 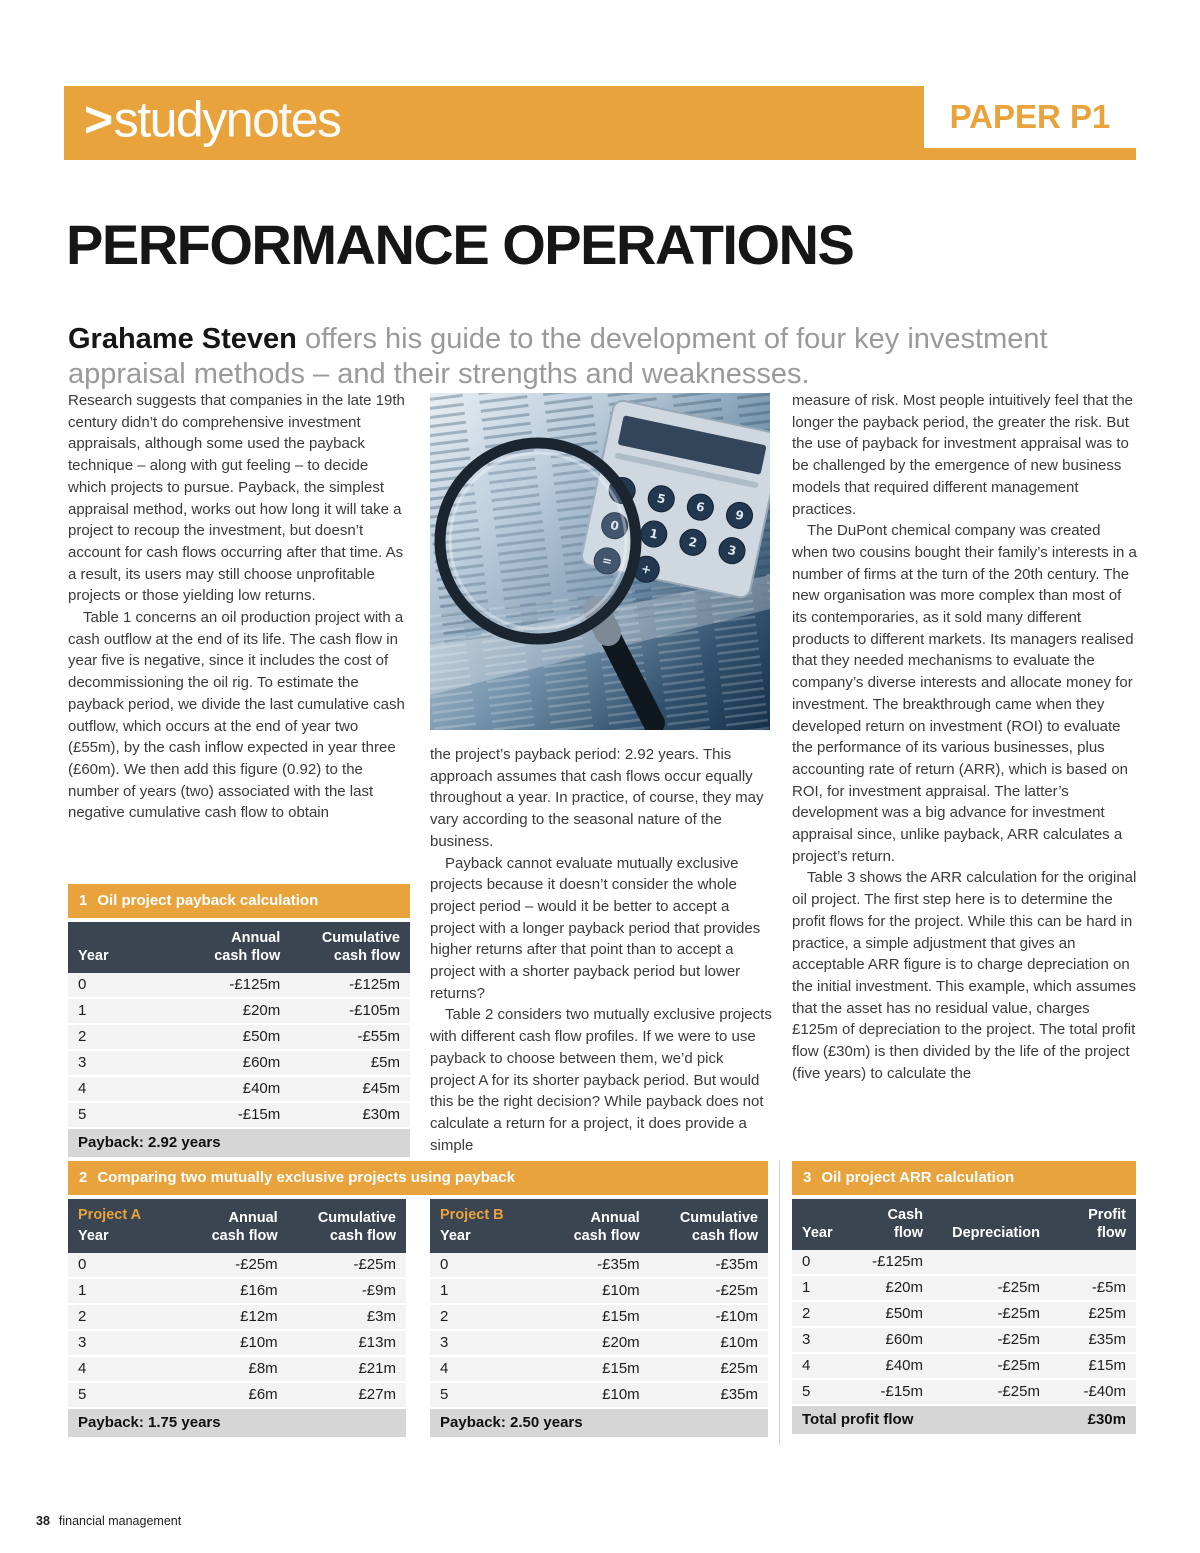 I want to click on table-cell: -£105m, so click(x=350, y=1012).